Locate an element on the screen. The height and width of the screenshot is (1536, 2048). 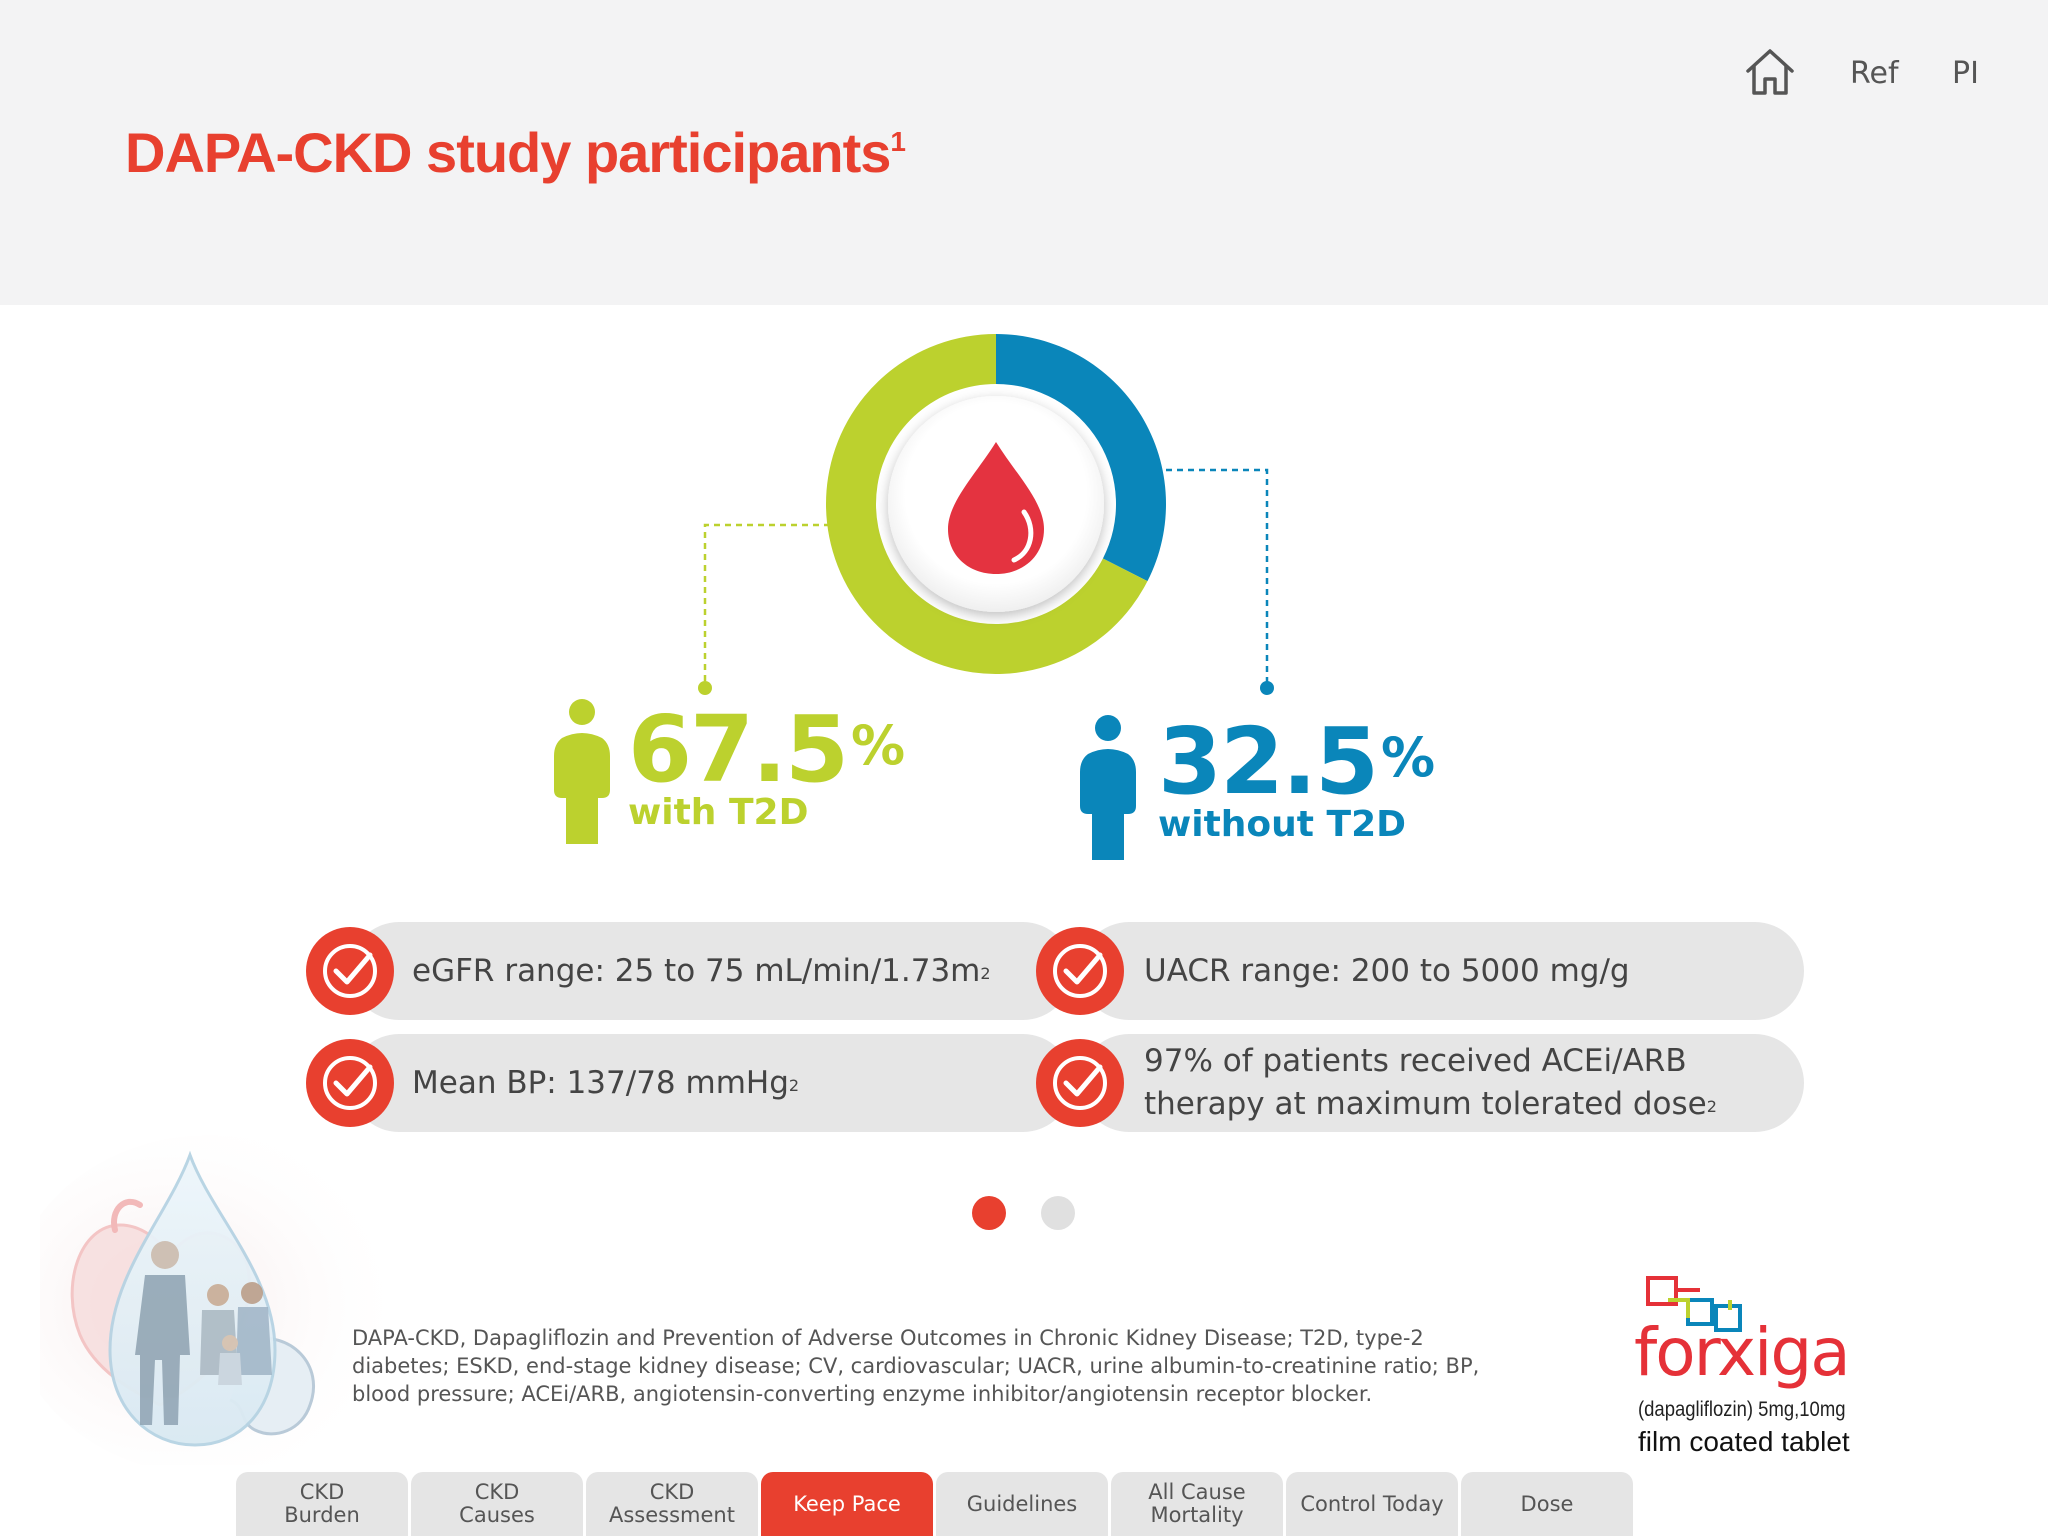
title-reference: 1 is located at coordinates (898, 141).